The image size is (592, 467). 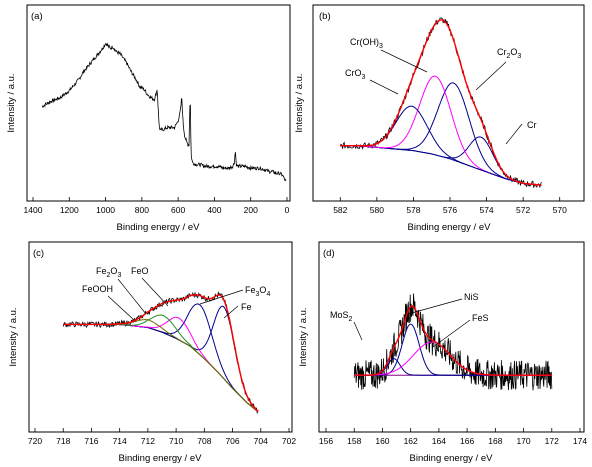 What do you see at coordinates (161, 458) in the screenshot?
I see `panel-c-xlabel: Binding energy / eV` at bounding box center [161, 458].